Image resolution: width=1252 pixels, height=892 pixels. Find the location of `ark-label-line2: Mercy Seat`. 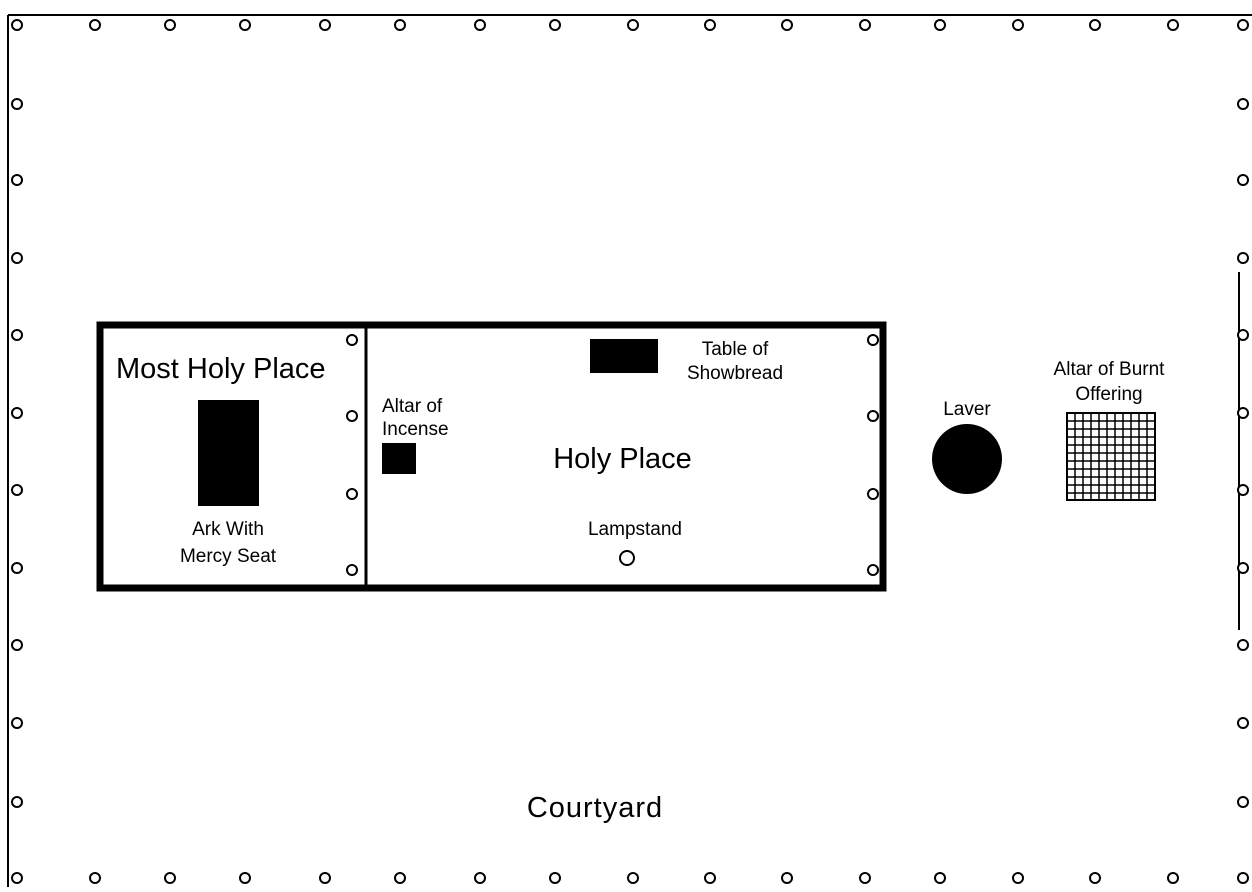

ark-label-line2: Mercy Seat is located at coordinates (228, 556).